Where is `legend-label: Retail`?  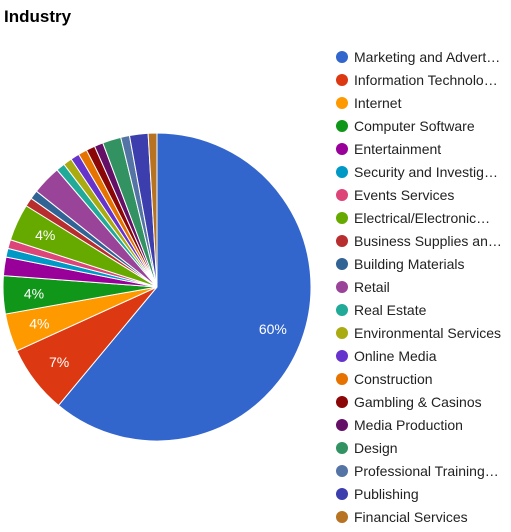
legend-label: Retail is located at coordinates (372, 287).